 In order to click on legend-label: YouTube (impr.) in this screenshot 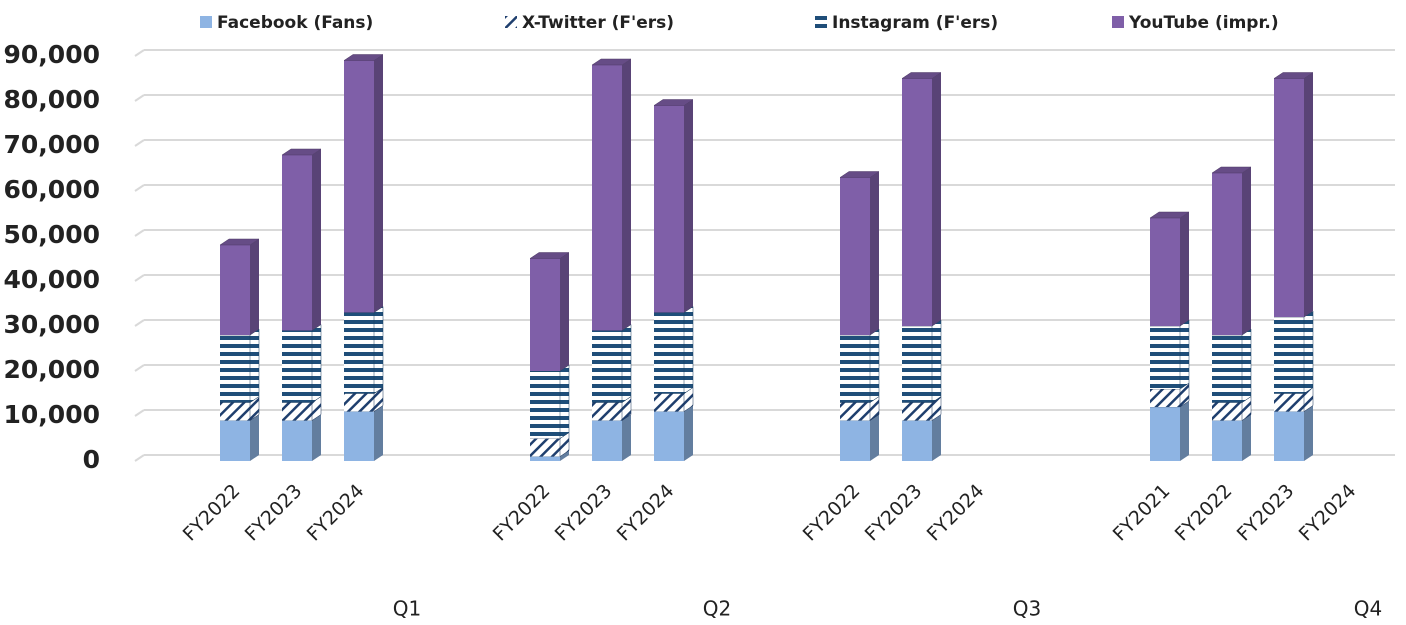, I will do `click(1203, 23)`.